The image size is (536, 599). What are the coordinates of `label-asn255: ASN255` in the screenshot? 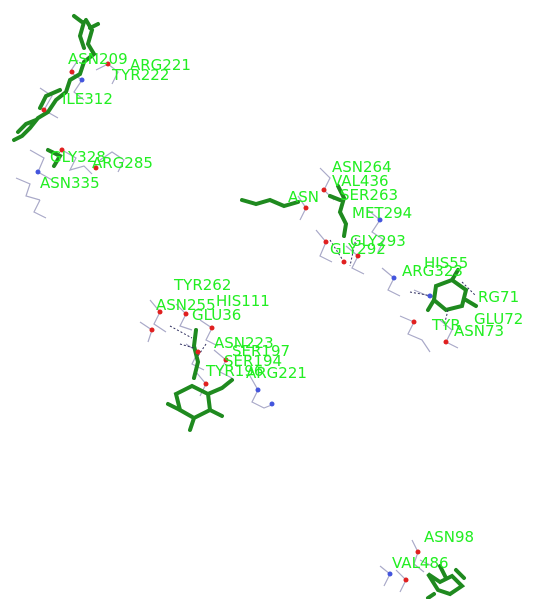 It's located at (186, 305).